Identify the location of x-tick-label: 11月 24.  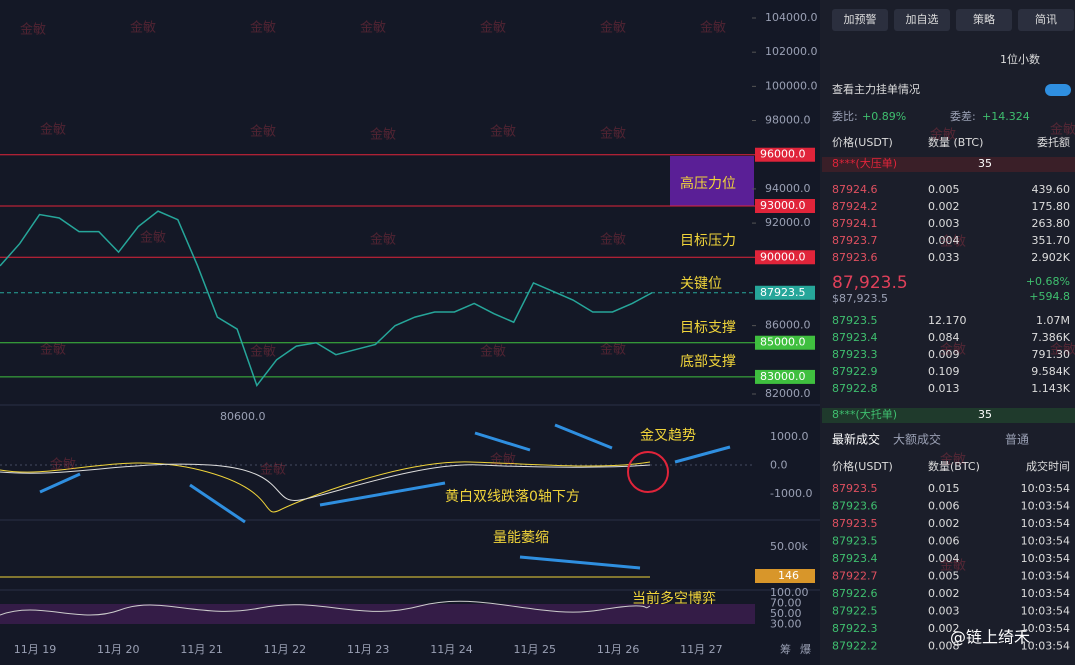
(451, 649).